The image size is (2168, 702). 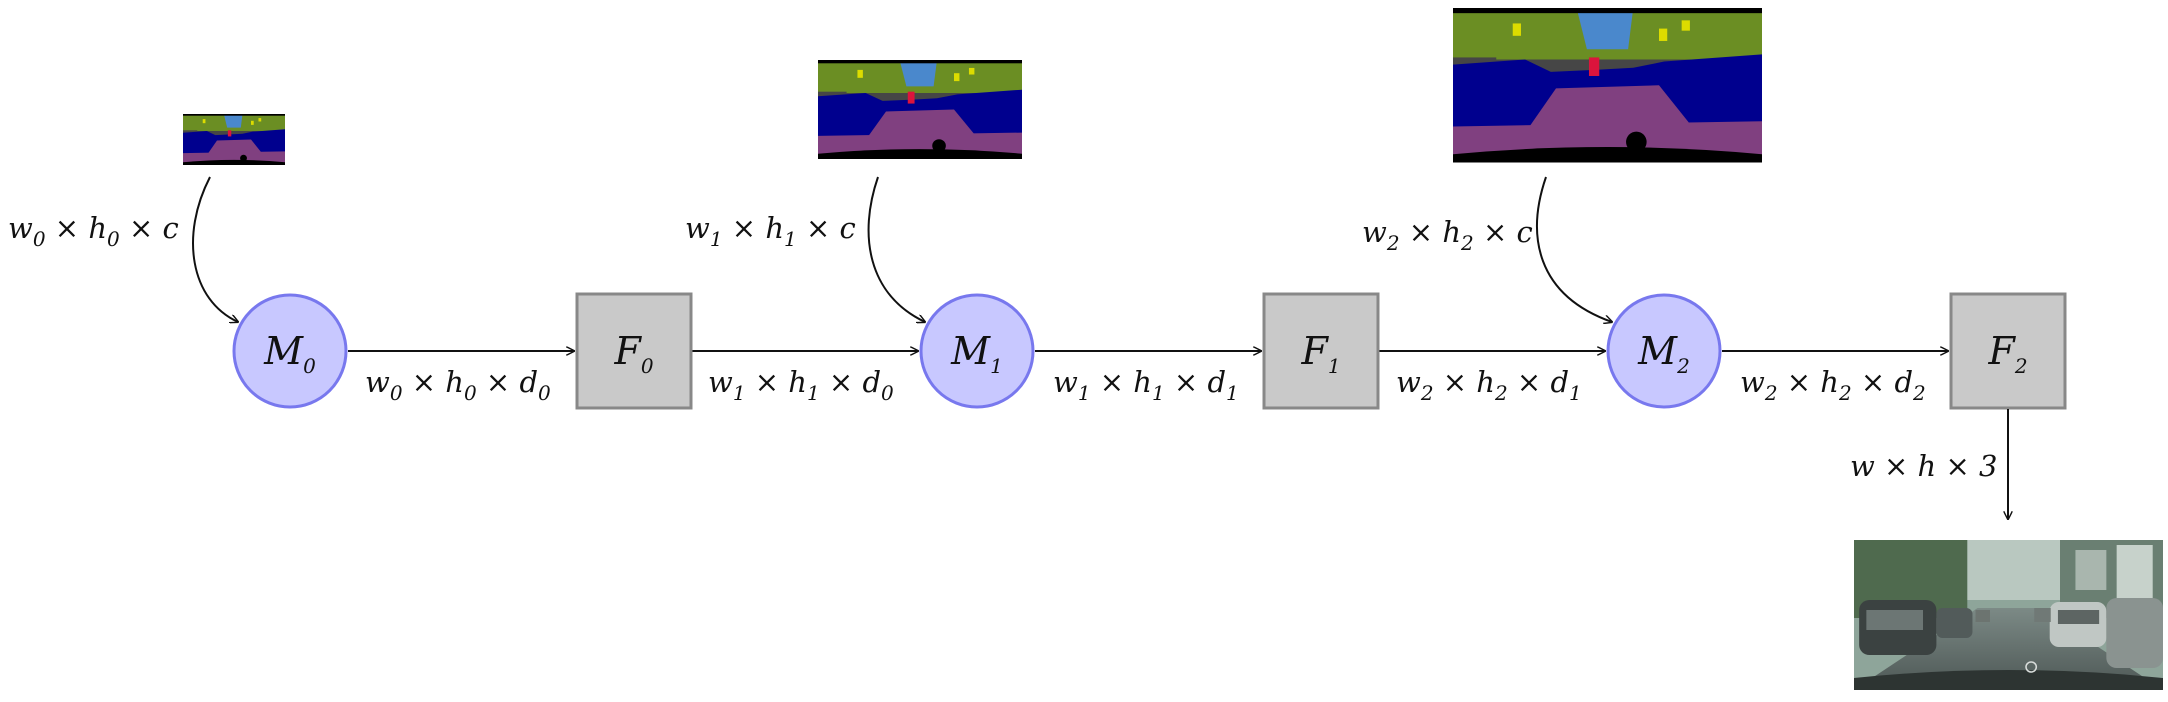 I want to click on map-label-1: w1 × h1 × c, so click(x=770, y=231).